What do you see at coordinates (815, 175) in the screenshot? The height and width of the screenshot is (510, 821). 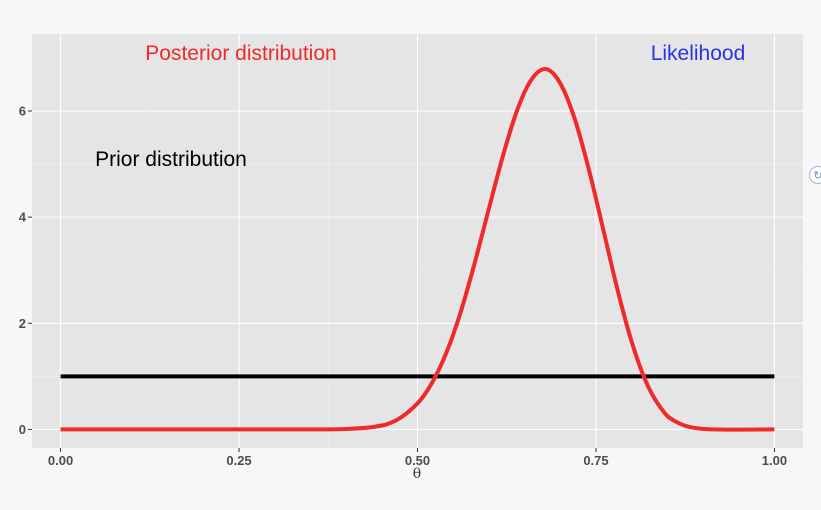 I see `scroll-edge-icon: ↻` at bounding box center [815, 175].